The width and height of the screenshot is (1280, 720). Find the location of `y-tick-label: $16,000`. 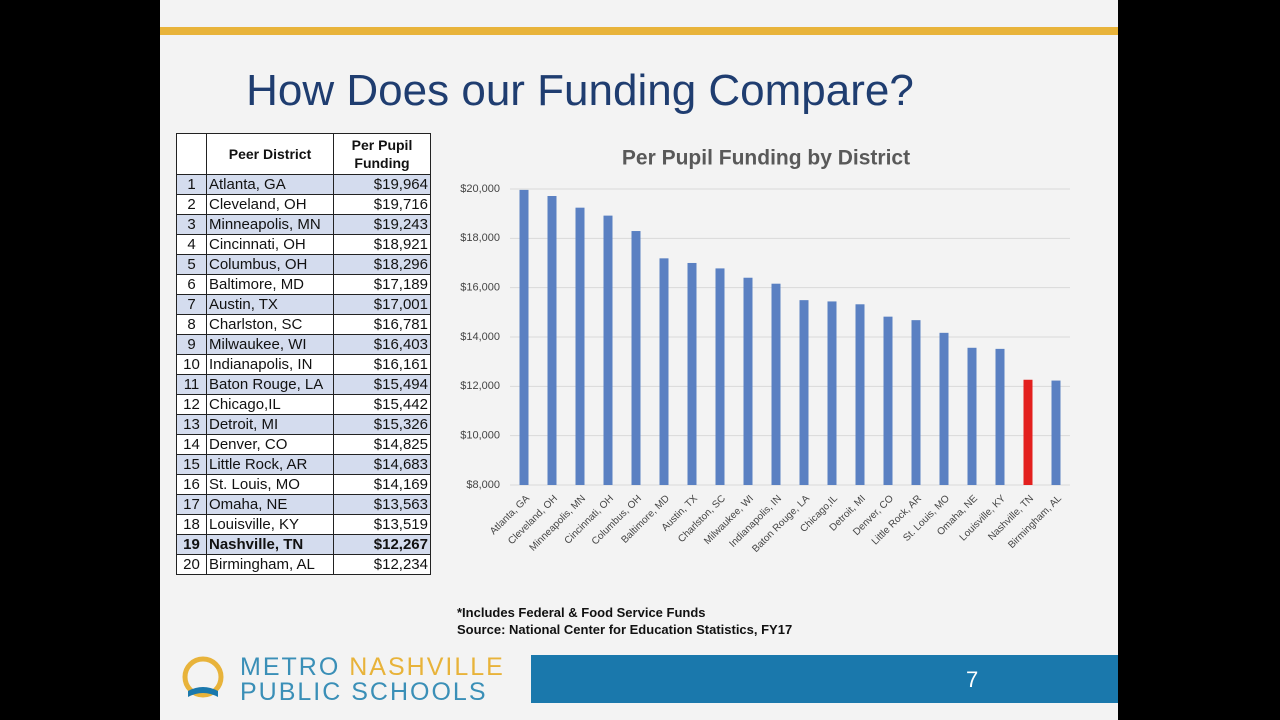

y-tick-label: $16,000 is located at coordinates (480, 288).